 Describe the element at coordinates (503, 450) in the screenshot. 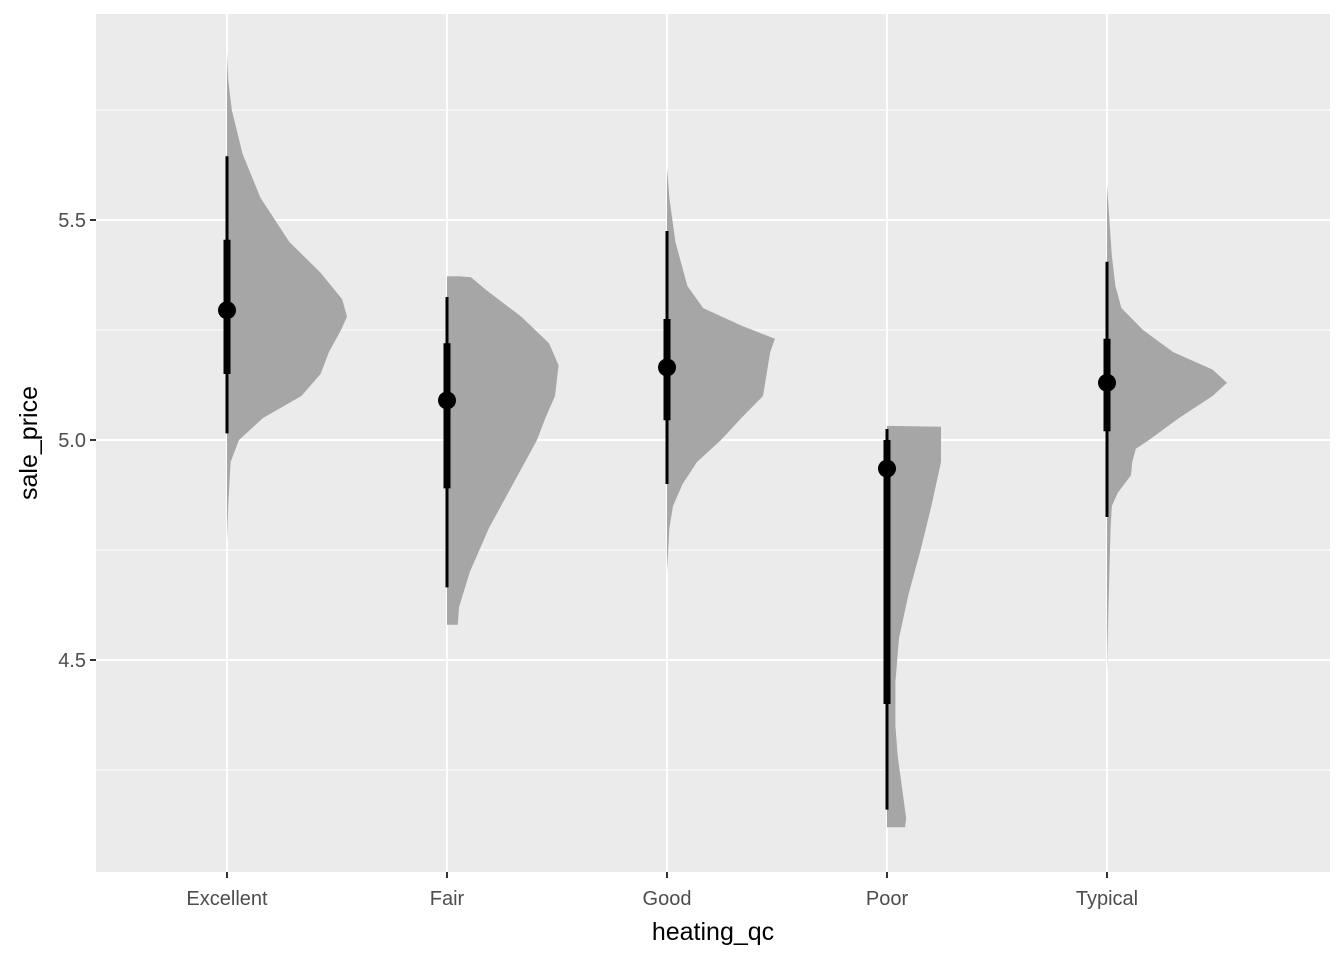

I see `density-fair` at that location.